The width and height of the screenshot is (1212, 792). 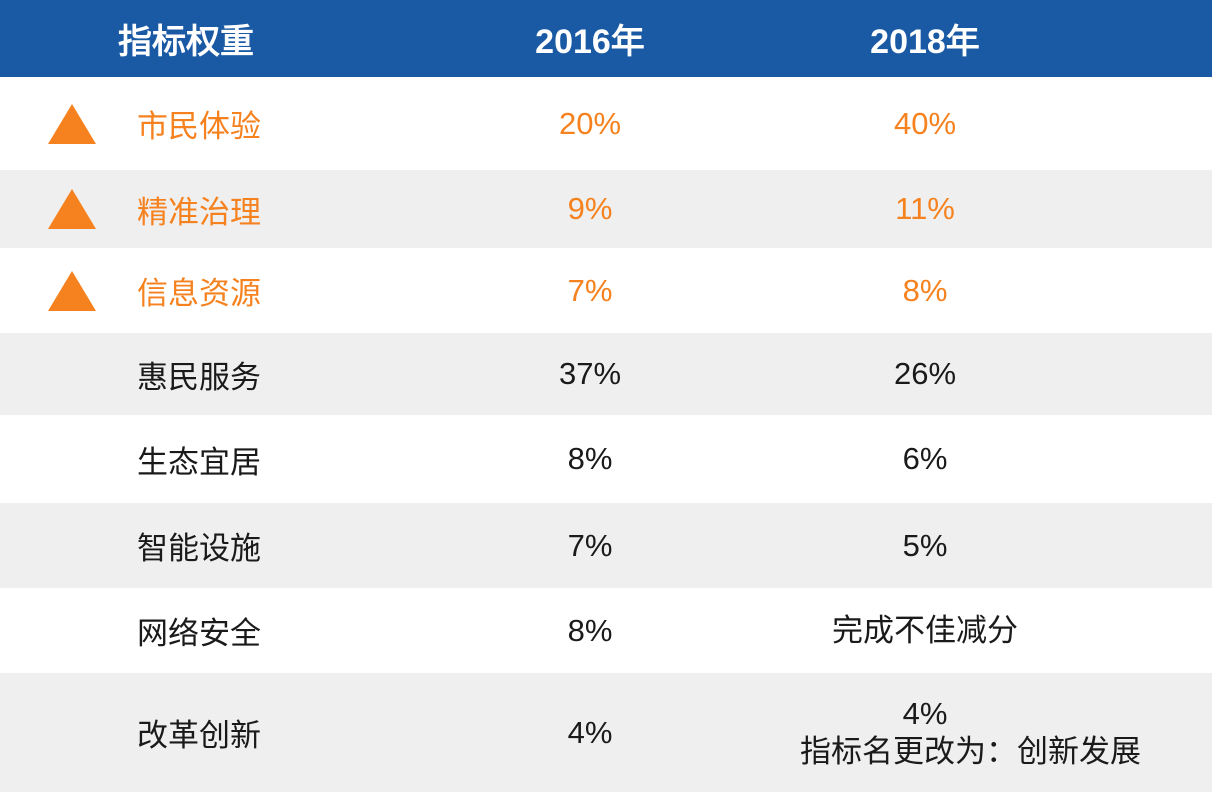 I want to click on header-indicator-weight: 指标权重, so click(x=186, y=42).